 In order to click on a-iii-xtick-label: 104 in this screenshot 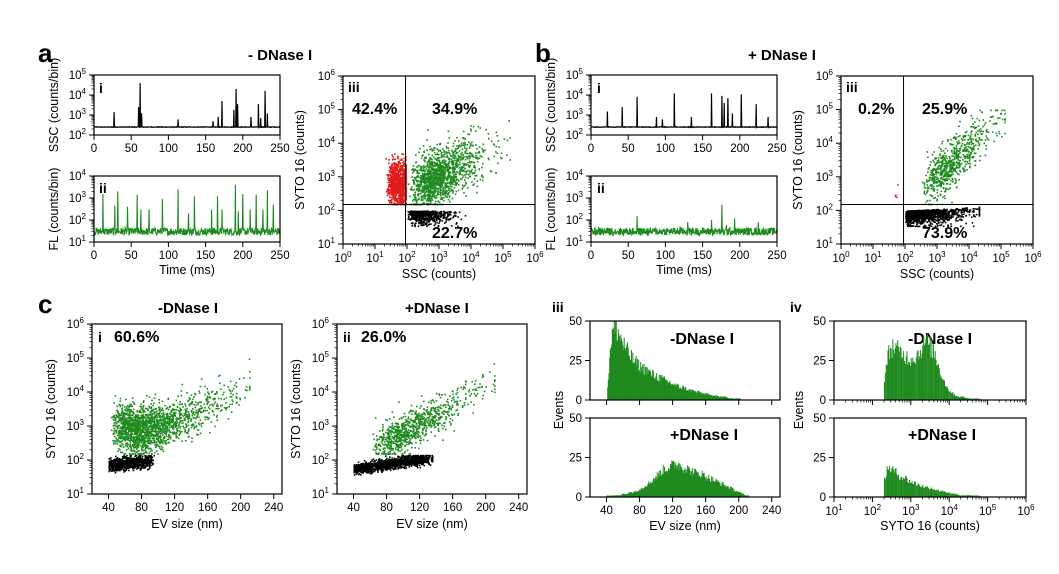, I will do `click(471, 257)`.